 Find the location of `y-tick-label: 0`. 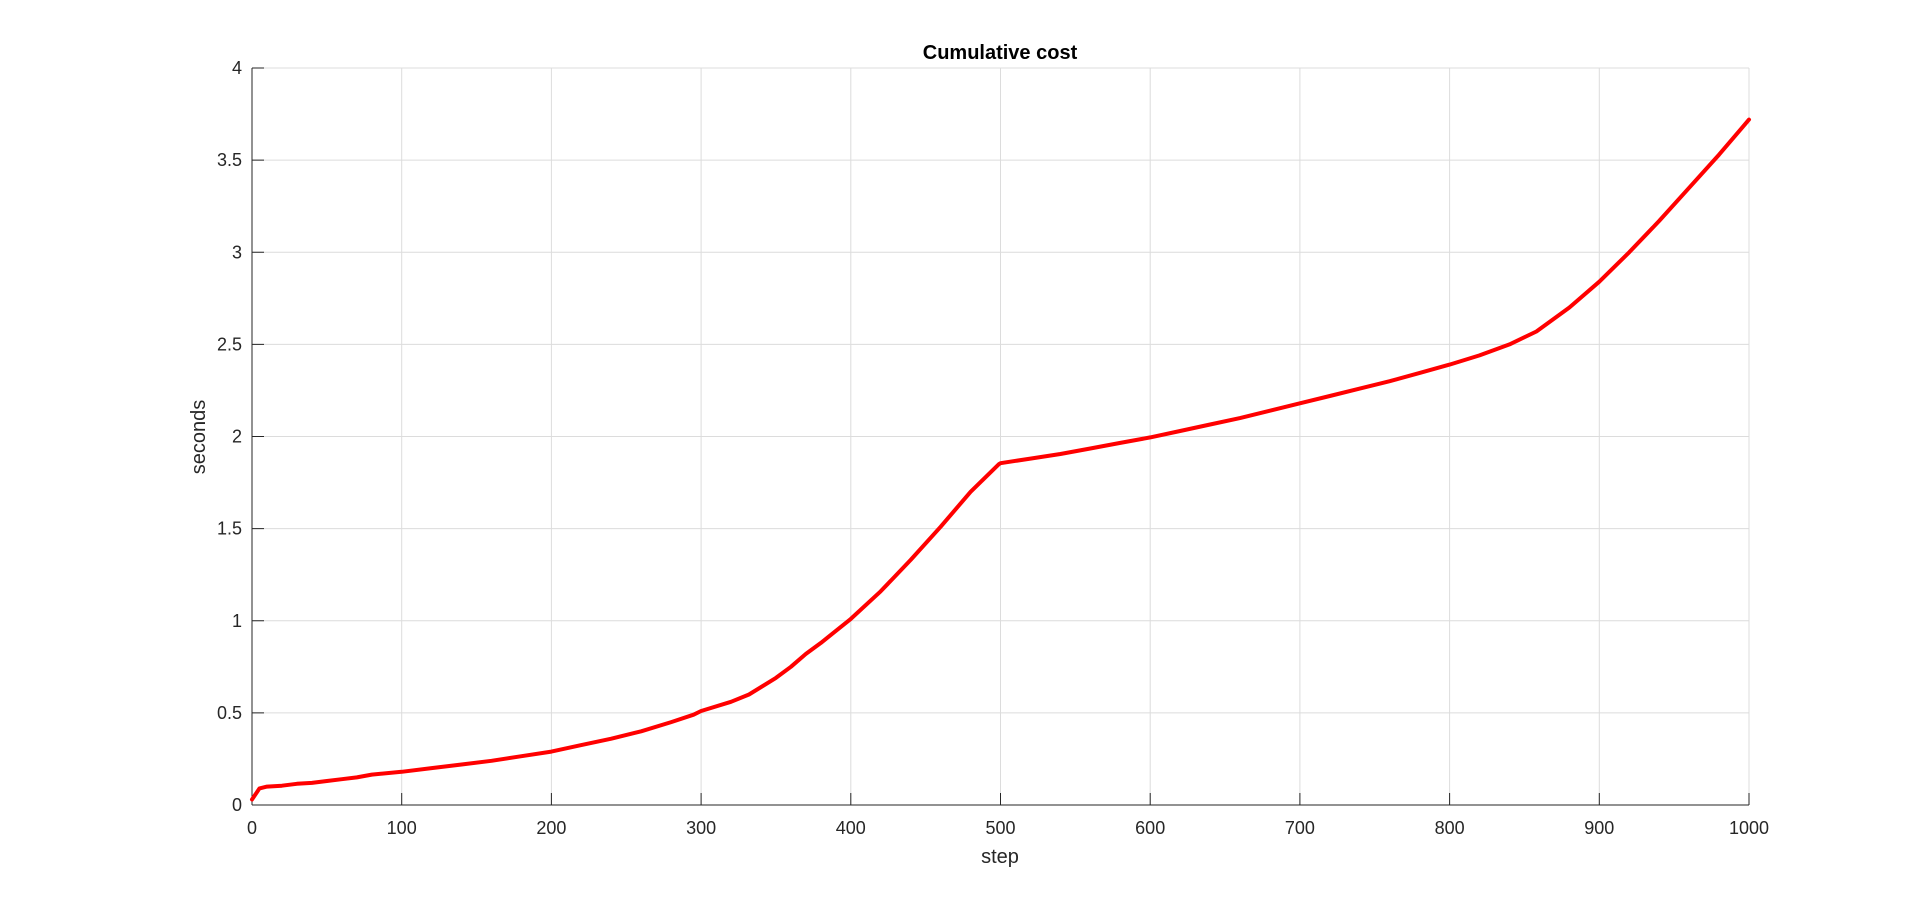

y-tick-label: 0 is located at coordinates (237, 805).